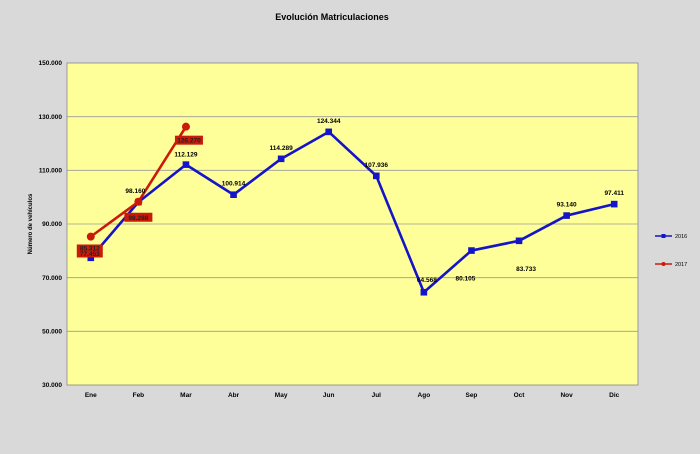  I want to click on x-tick-label: Ago, so click(424, 395).